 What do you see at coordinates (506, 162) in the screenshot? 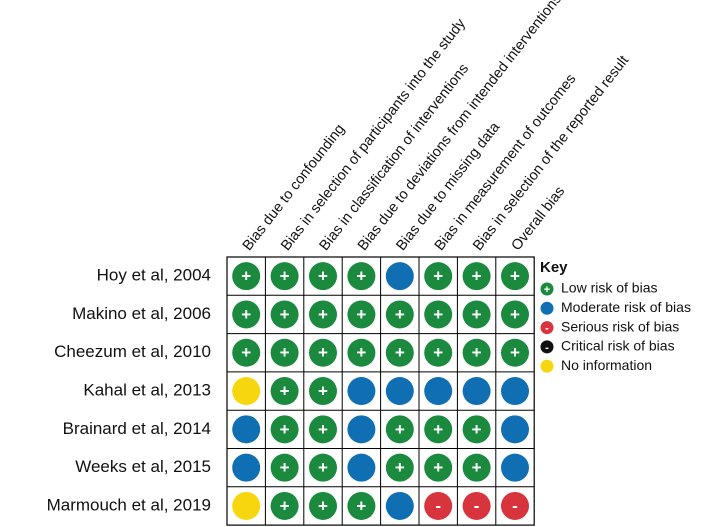
I see `column-header: Bias in measurement of outcomes` at bounding box center [506, 162].